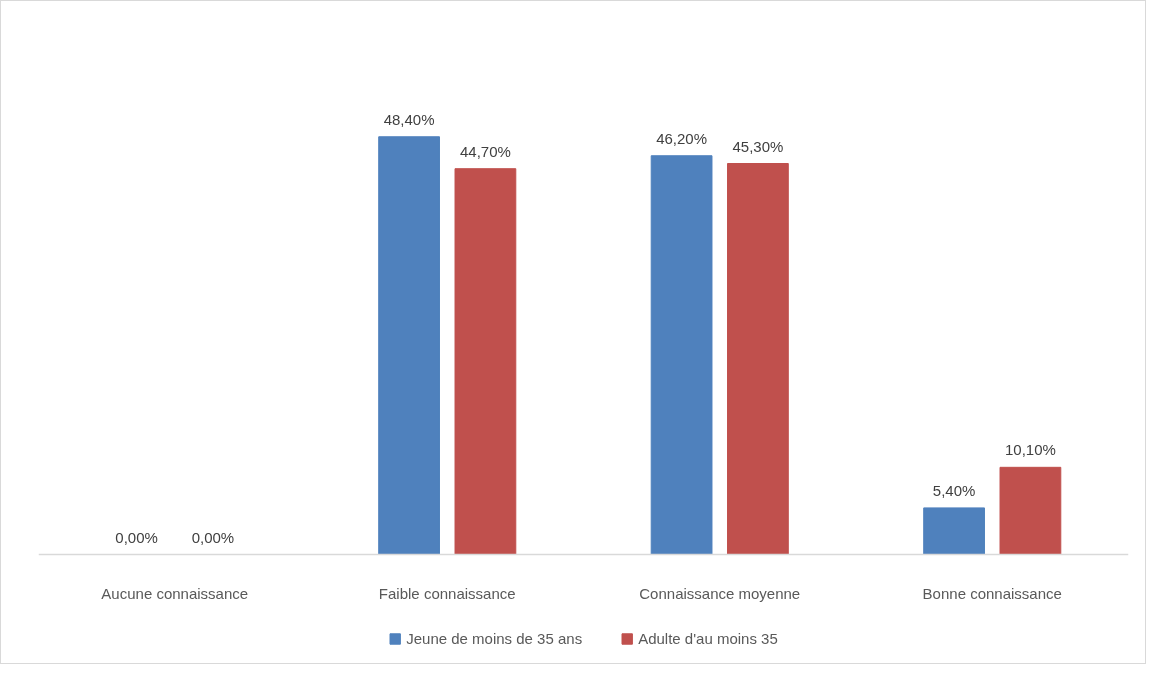 This screenshot has width=1153, height=675. Describe the element at coordinates (494, 638) in the screenshot. I see `legend-label: Jeune de moins de 35 ans` at that location.